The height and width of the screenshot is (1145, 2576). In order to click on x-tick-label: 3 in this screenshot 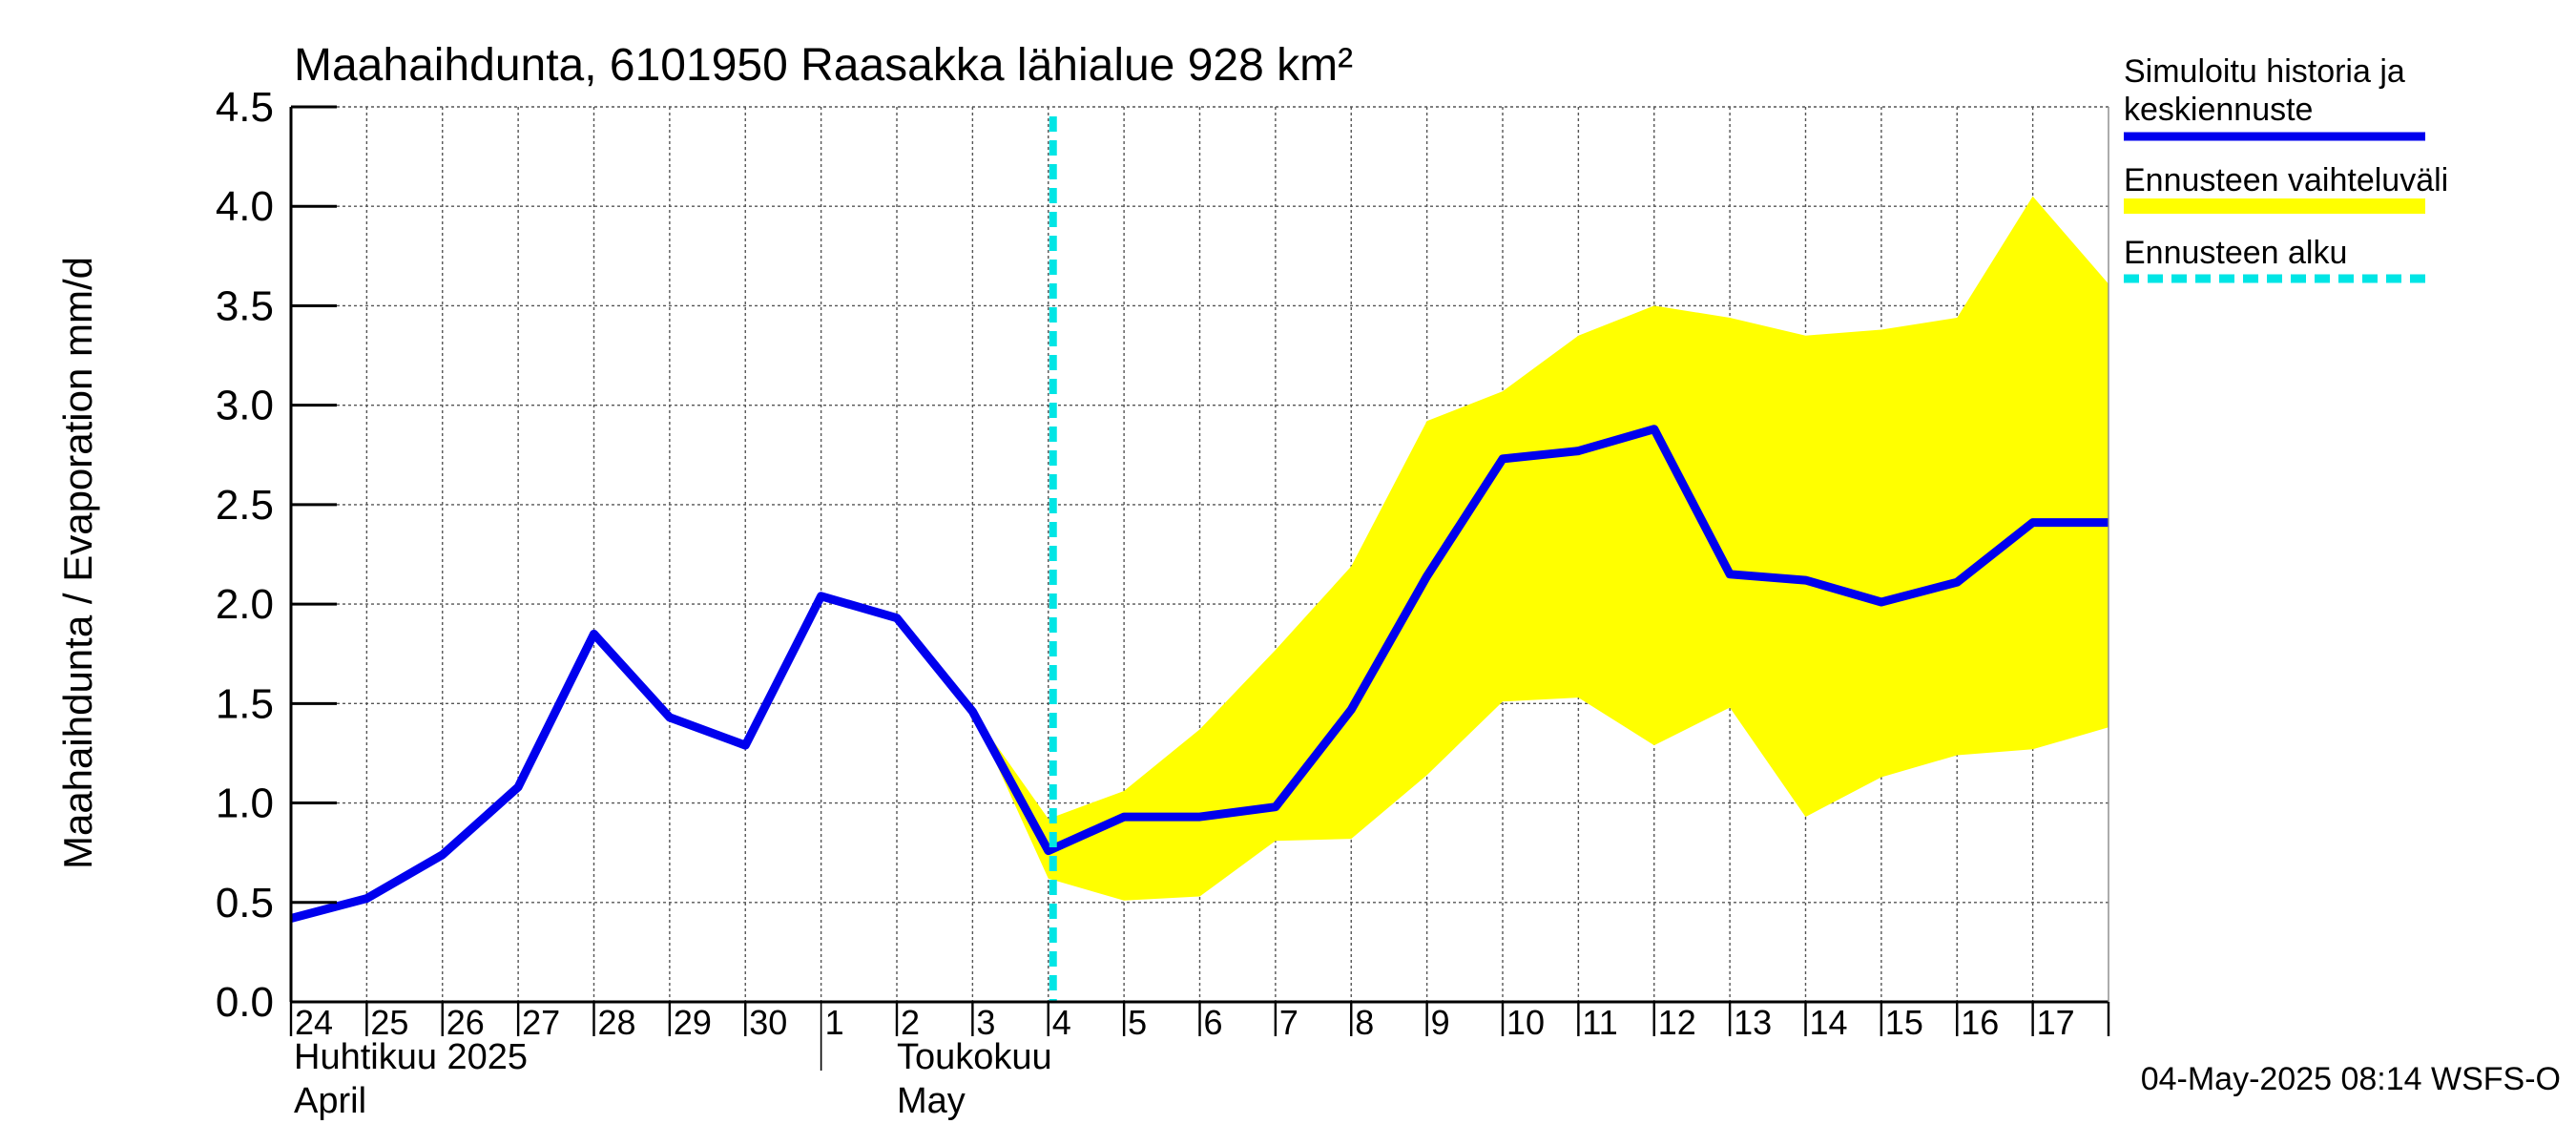, I will do `click(985, 1022)`.